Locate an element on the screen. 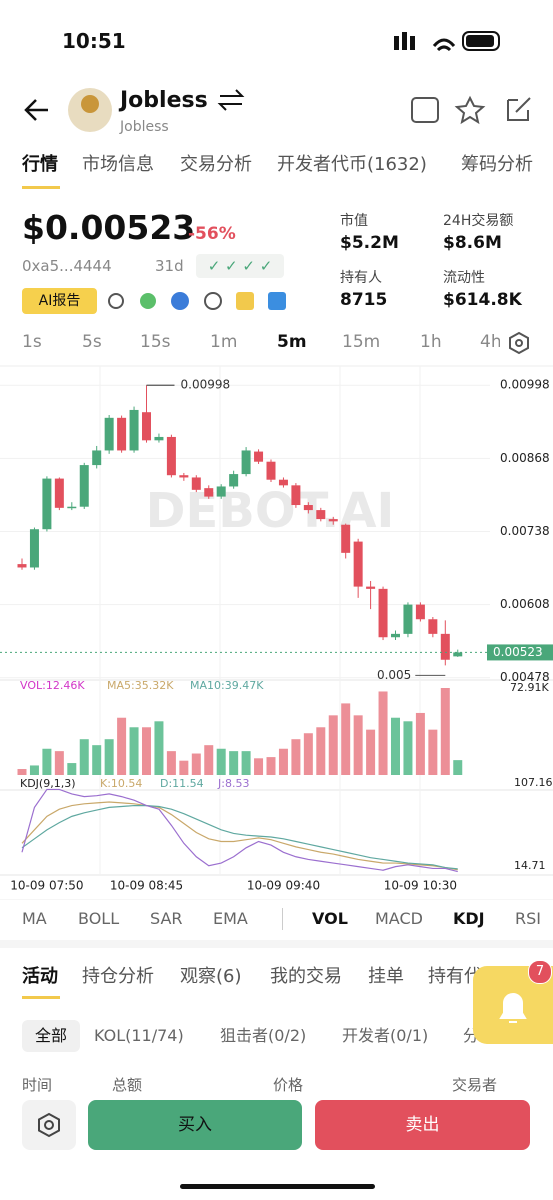 This screenshot has height=1200, width=553. settings-button is located at coordinates (49, 1125).